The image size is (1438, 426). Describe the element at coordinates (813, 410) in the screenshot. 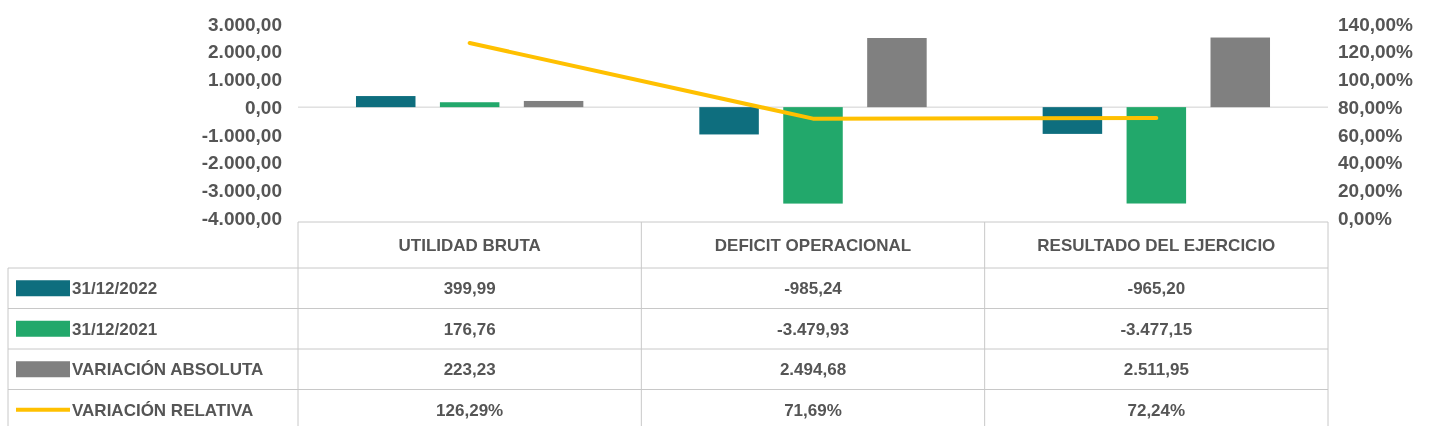

I see `data-label: 71,69%` at that location.